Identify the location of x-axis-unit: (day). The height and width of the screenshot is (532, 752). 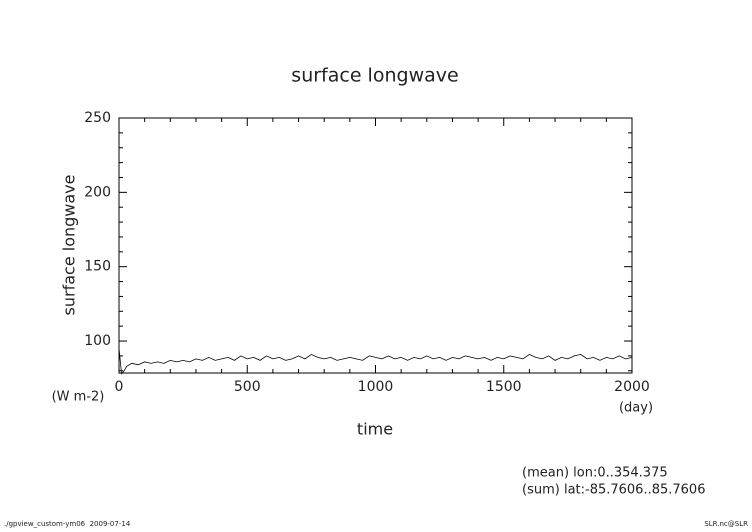
(636, 408).